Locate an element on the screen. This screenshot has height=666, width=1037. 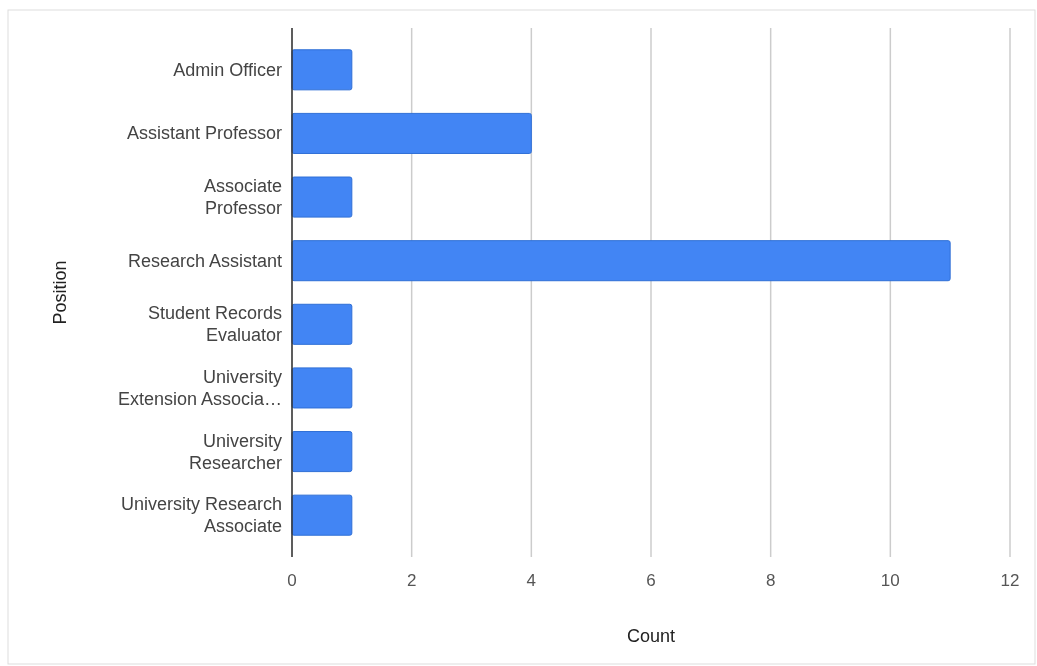
x-tick-label: 10 is located at coordinates (890, 580).